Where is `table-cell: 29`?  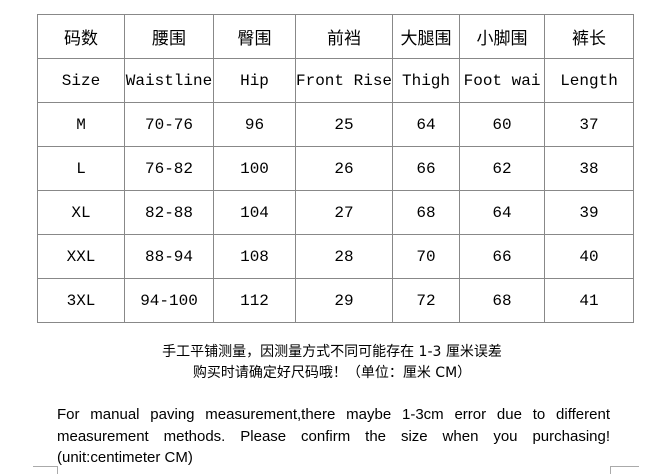
table-cell: 29 is located at coordinates (344, 300).